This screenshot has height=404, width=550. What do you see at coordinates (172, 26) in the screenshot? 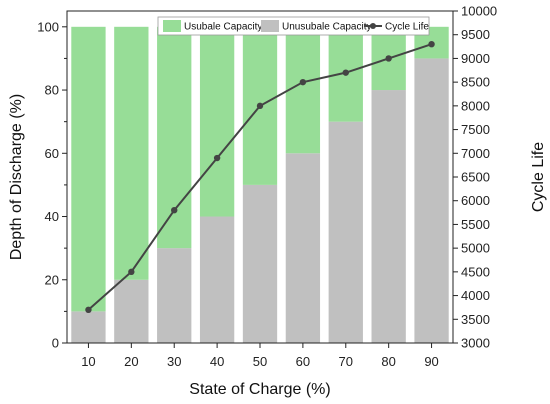
I see `legend-swatch-usubale-capacity` at bounding box center [172, 26].